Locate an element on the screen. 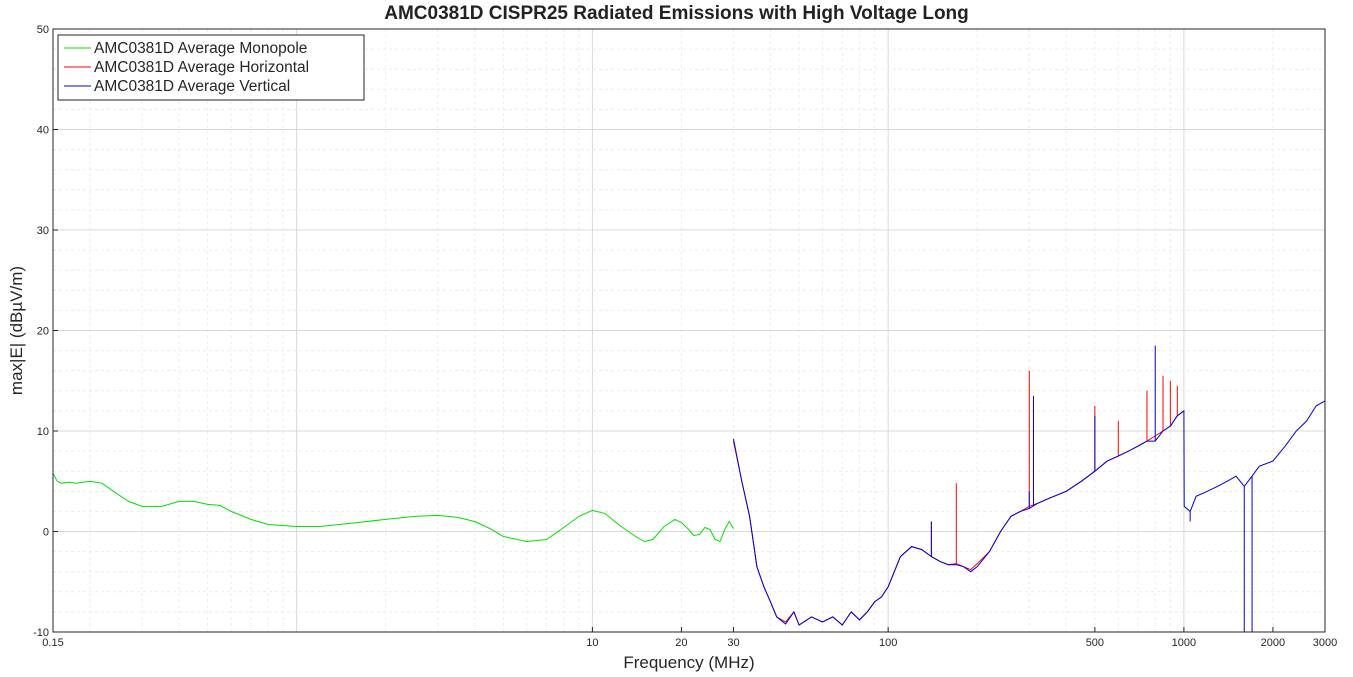 This screenshot has height=677, width=1353. y-tick-label: 50 is located at coordinates (43, 30).